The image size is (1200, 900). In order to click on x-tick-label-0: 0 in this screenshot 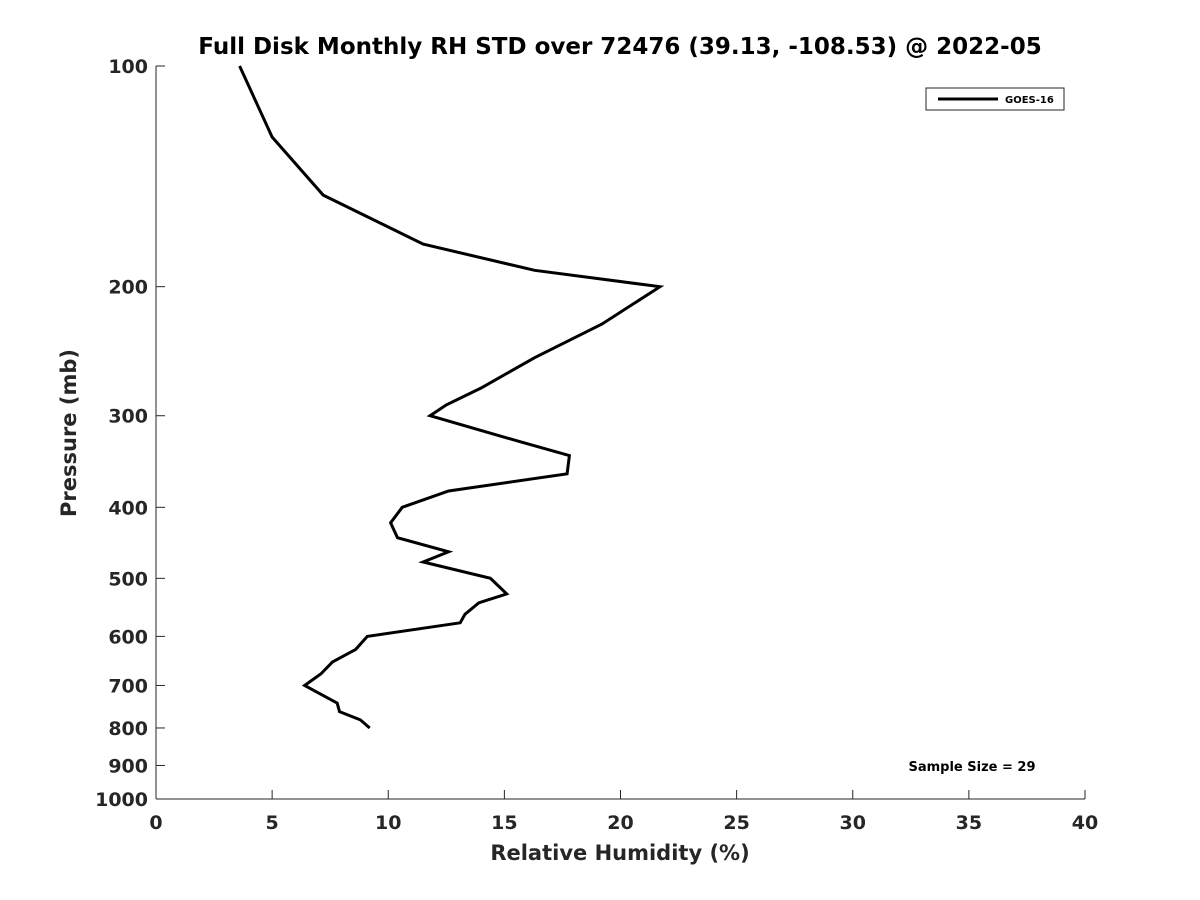, I will do `click(155, 823)`.